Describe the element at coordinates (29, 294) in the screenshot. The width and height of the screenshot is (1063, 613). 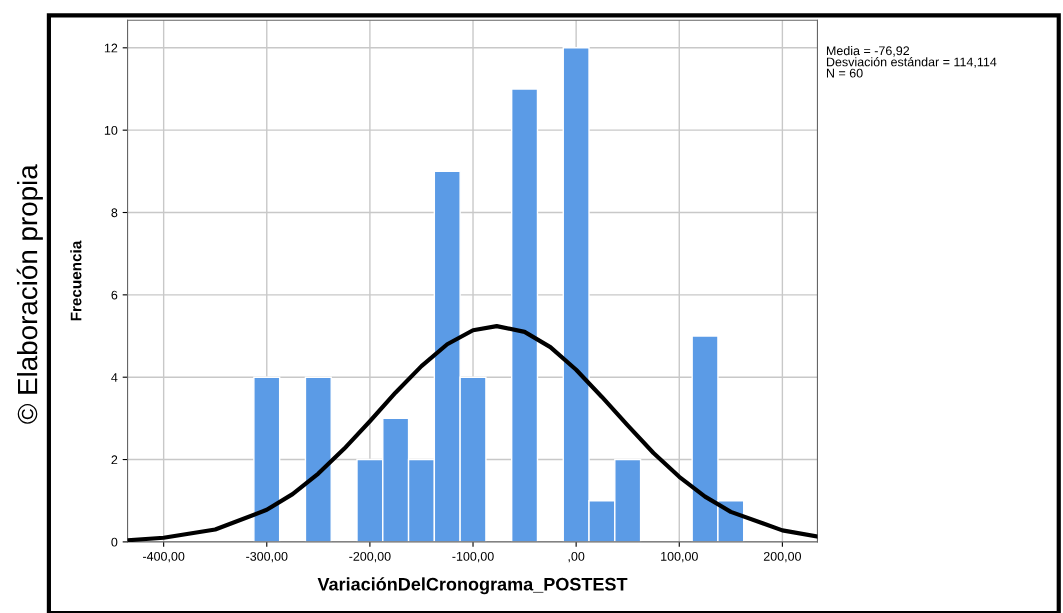
I see `text: © Elaboración propia` at that location.